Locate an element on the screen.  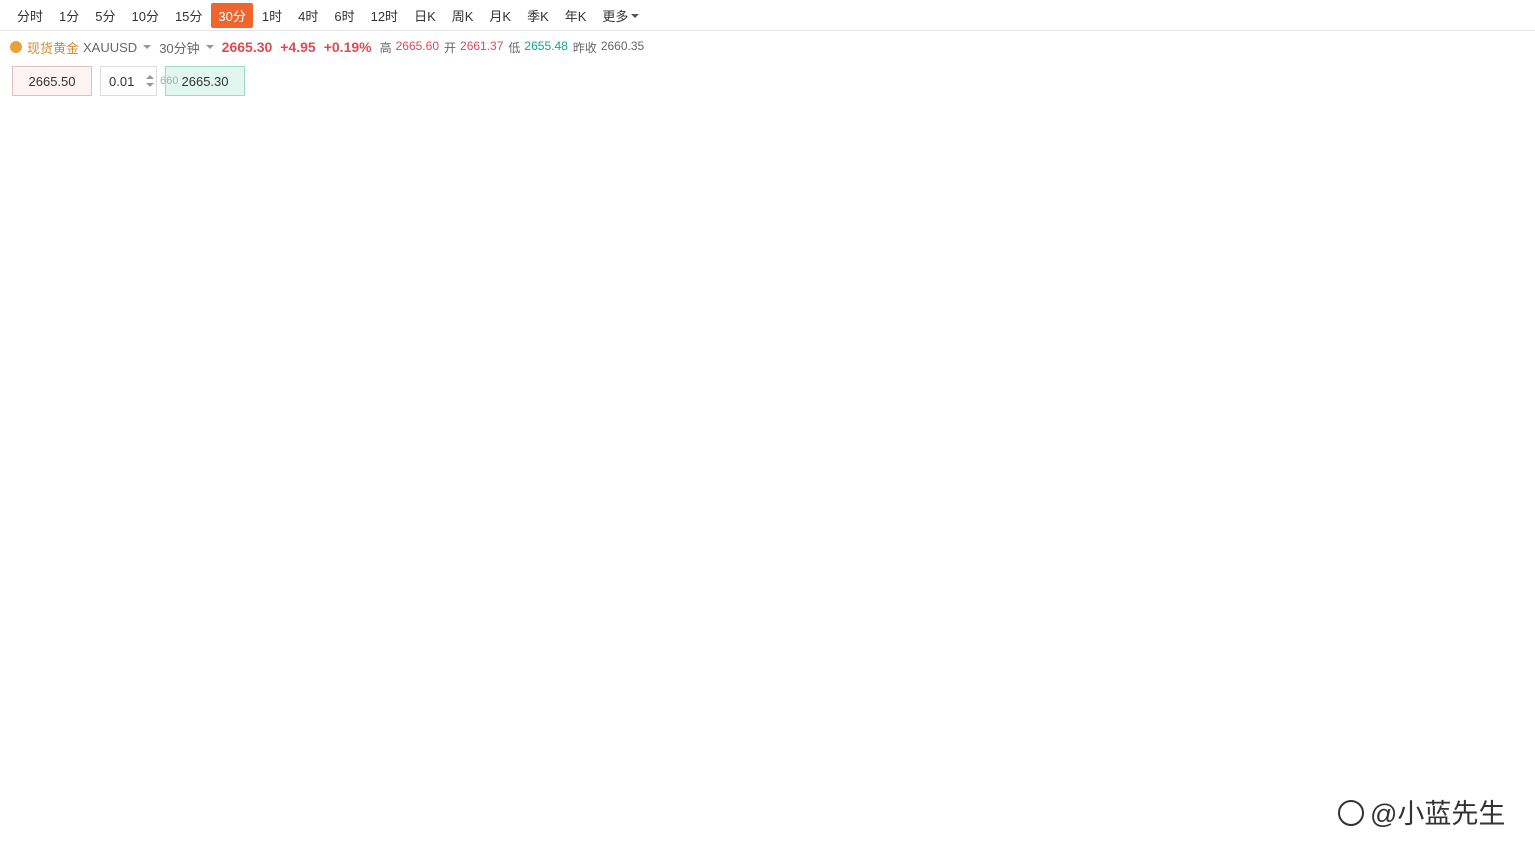
period: 30分钟 is located at coordinates (179, 48).